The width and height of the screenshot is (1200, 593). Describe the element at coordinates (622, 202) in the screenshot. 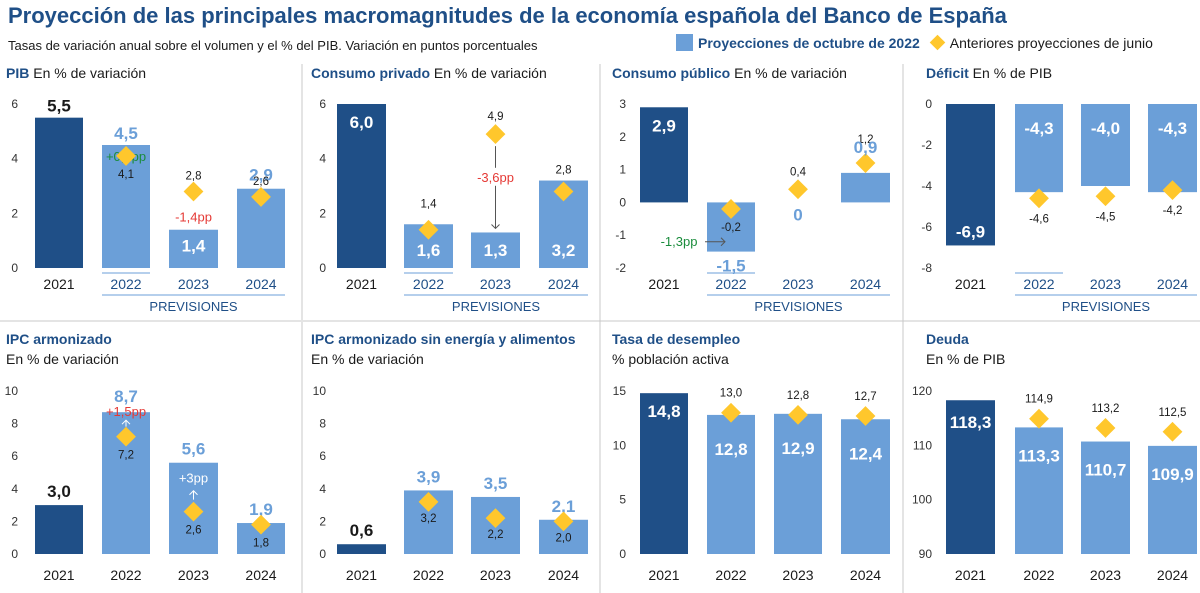

I see `consumo_publico-ytick-2: 0` at that location.